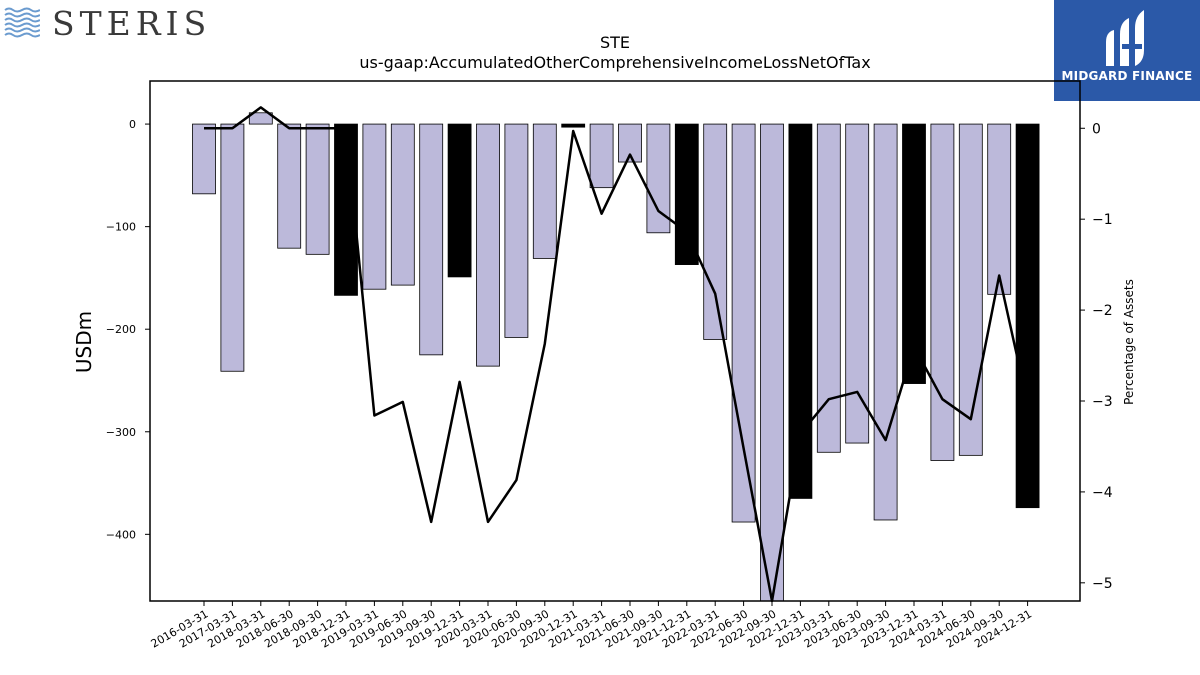 This screenshot has height=675, width=1200. Describe the element at coordinates (121, 227) in the screenshot. I see `y-tick-label: −100` at that location.